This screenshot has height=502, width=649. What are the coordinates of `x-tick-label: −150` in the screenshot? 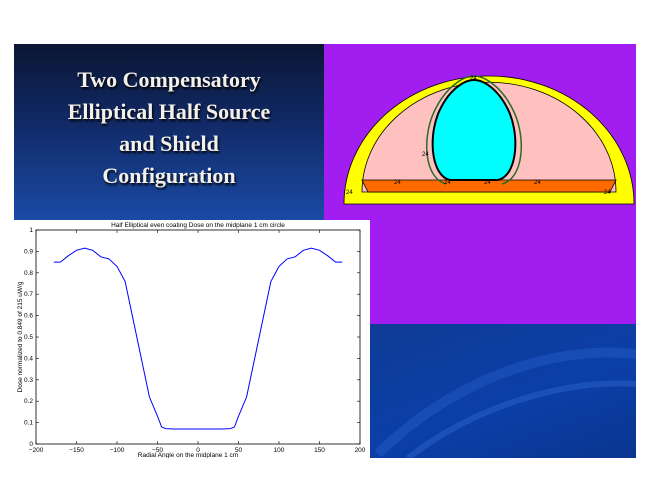 It's located at (76, 450).